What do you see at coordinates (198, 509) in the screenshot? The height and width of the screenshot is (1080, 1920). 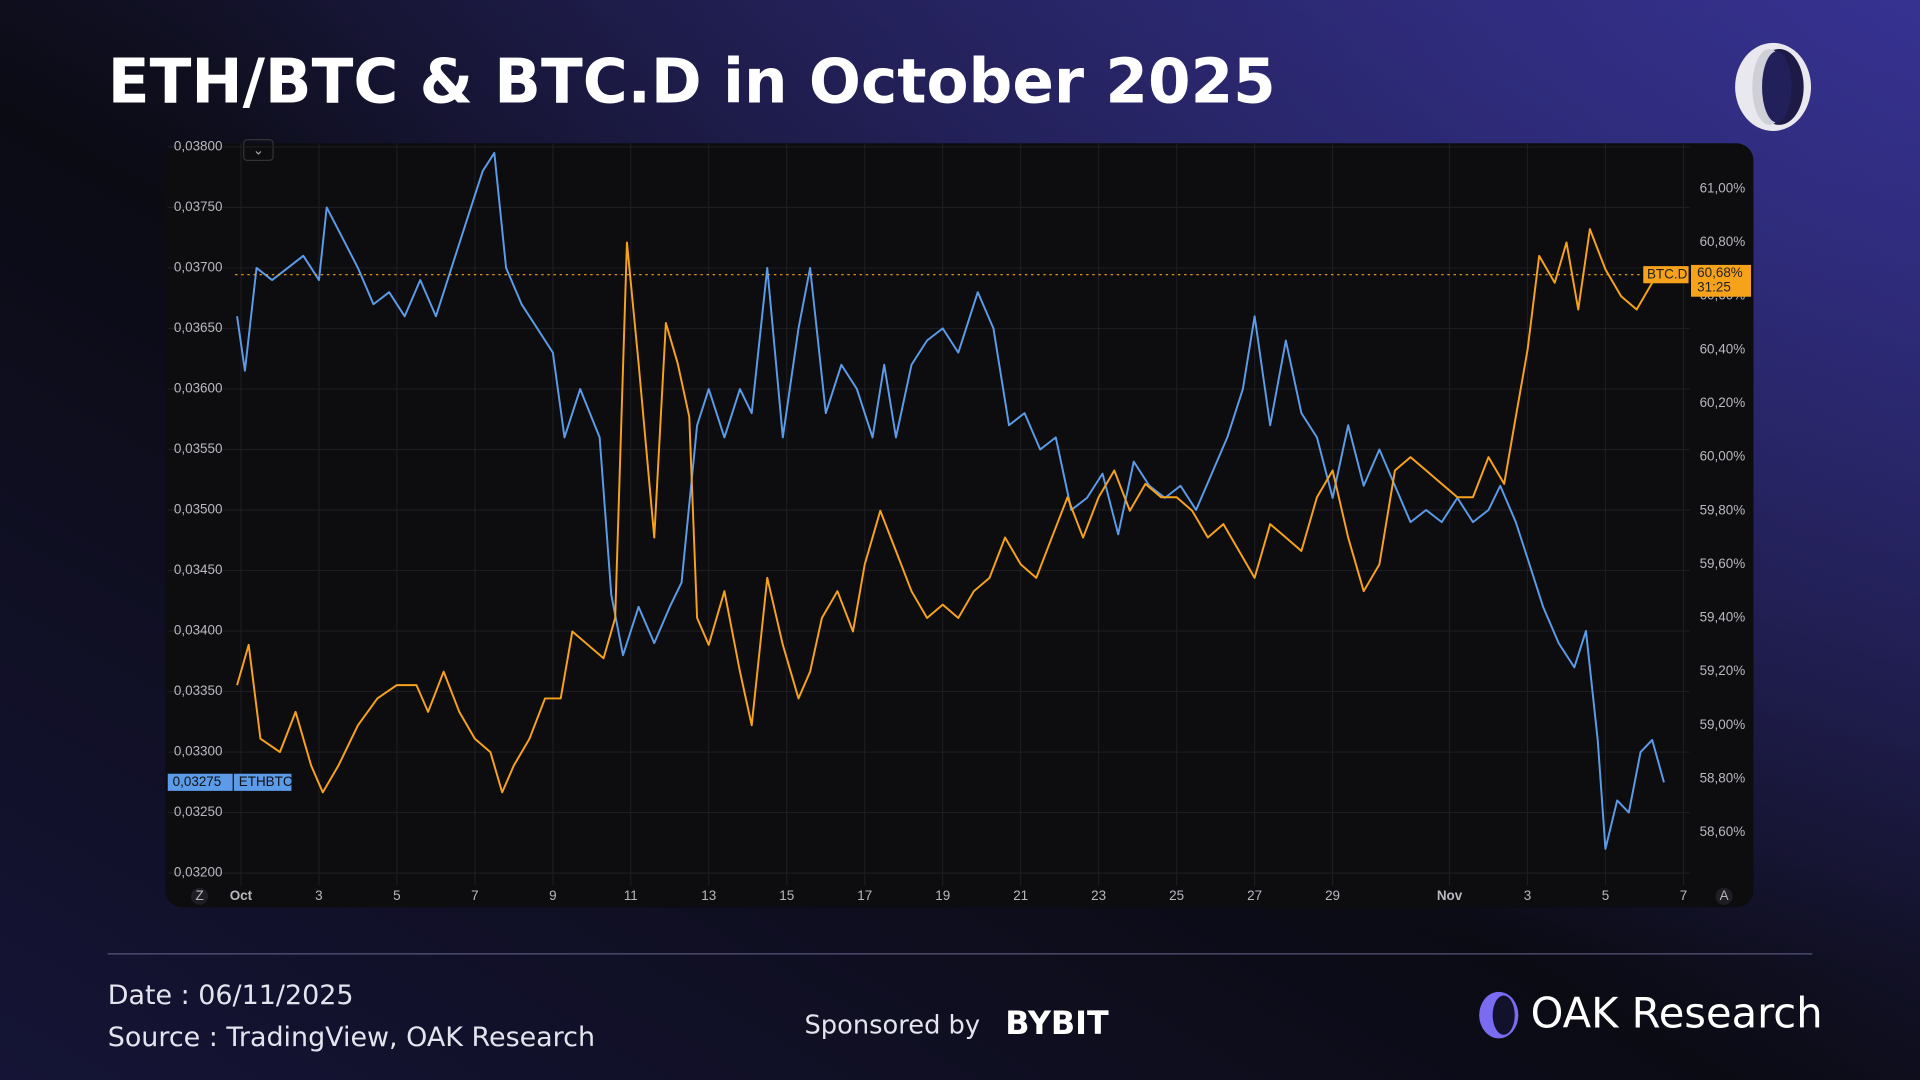 I see `y-tick-label: 0,03500` at bounding box center [198, 509].